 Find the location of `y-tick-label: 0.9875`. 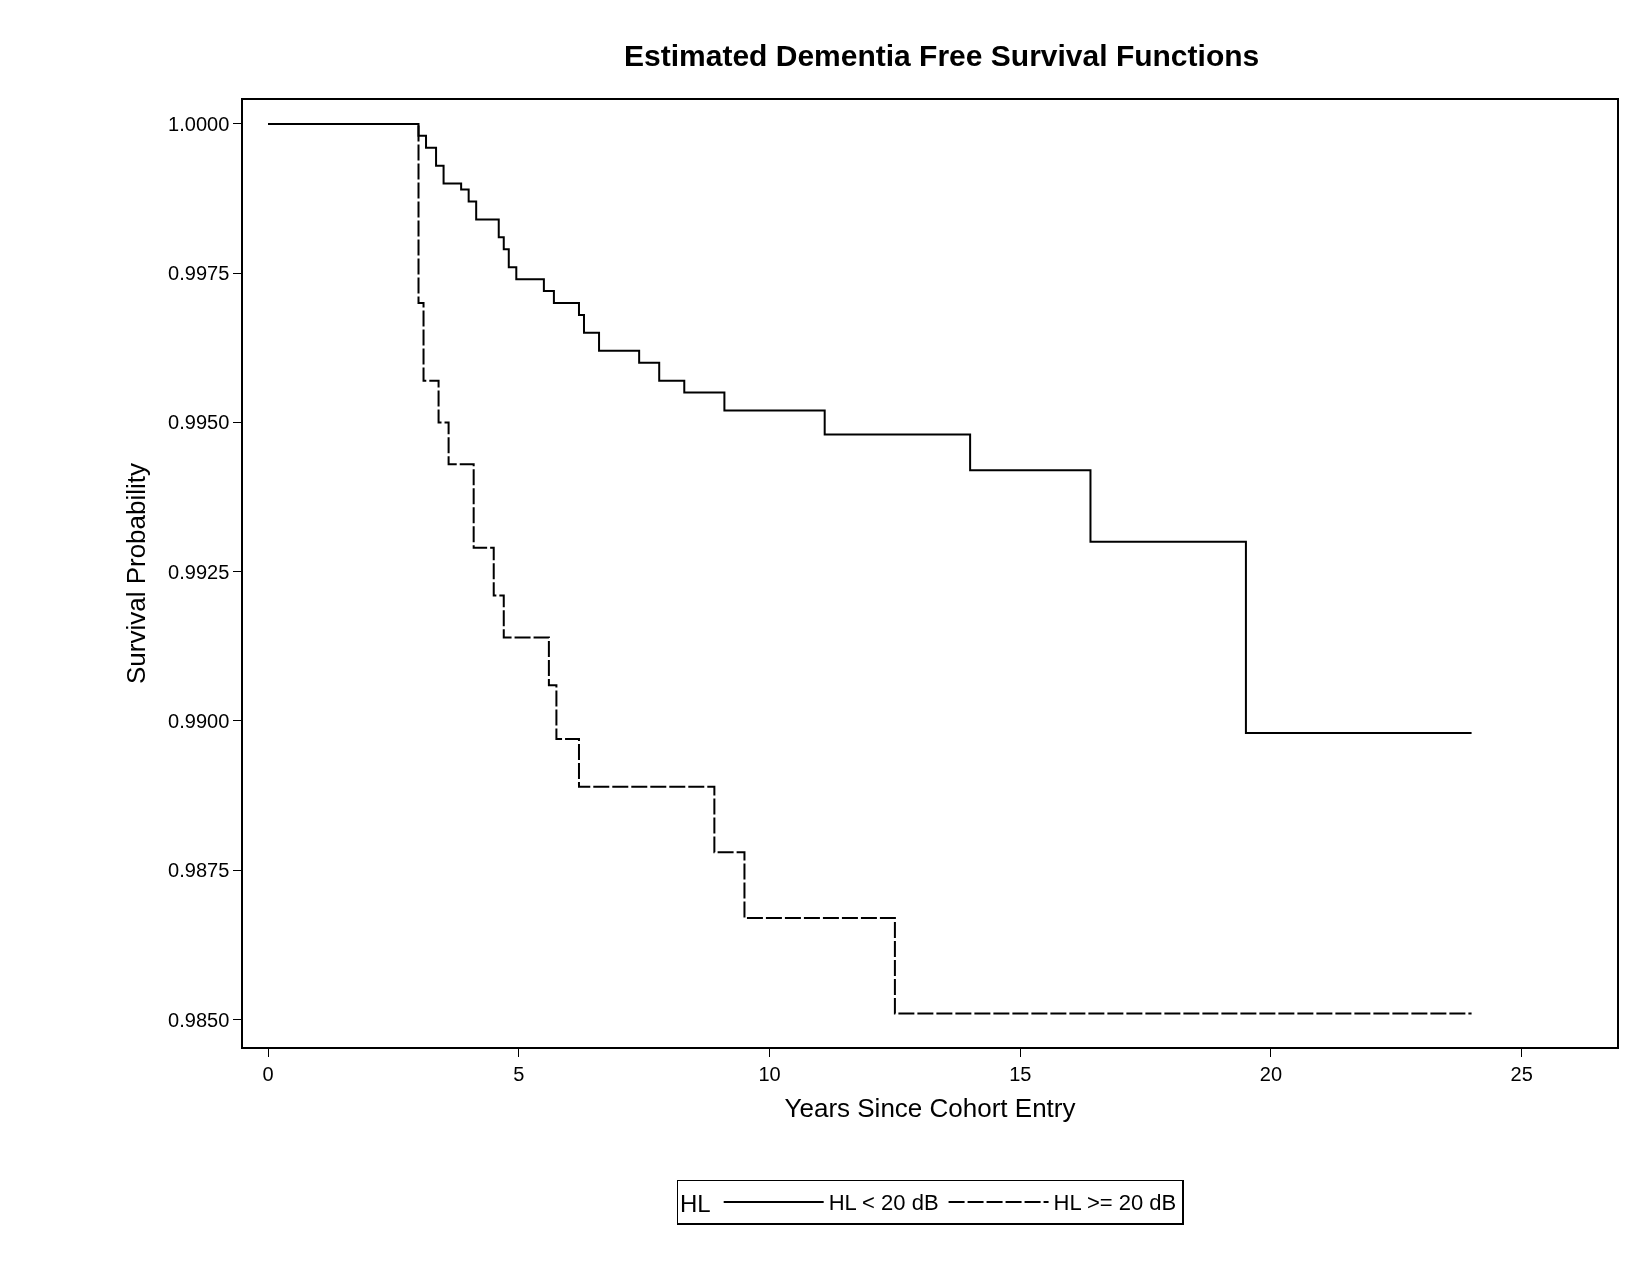

y-tick-label: 0.9875 is located at coordinates (199, 870).